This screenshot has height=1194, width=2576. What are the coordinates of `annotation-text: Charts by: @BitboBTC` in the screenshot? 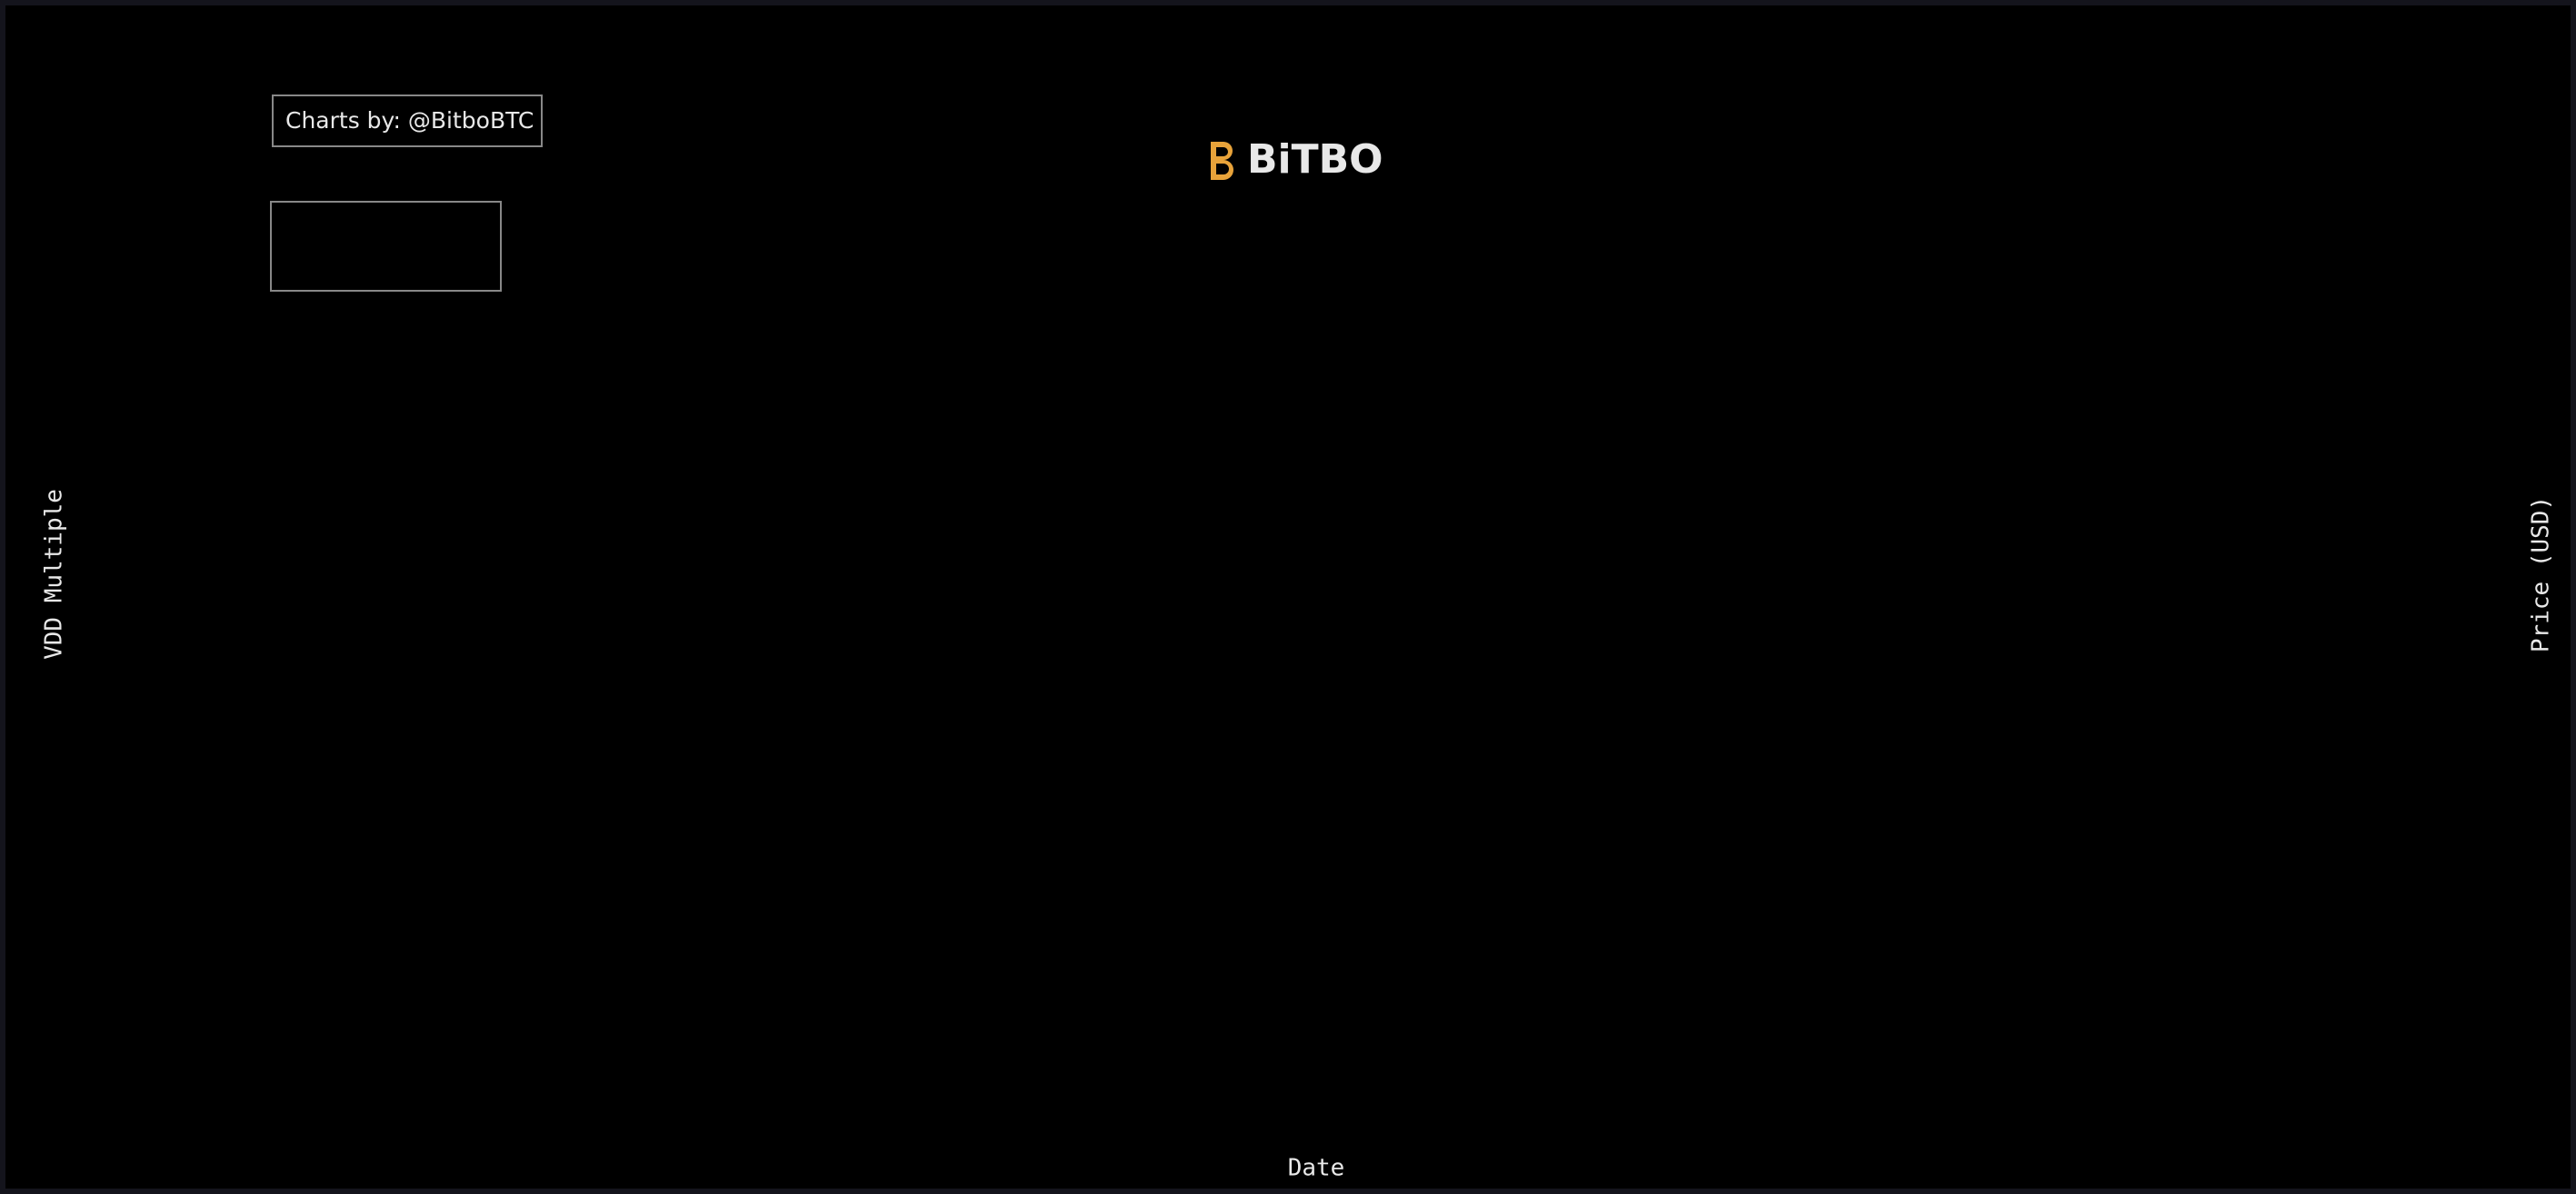 It's located at (409, 120).